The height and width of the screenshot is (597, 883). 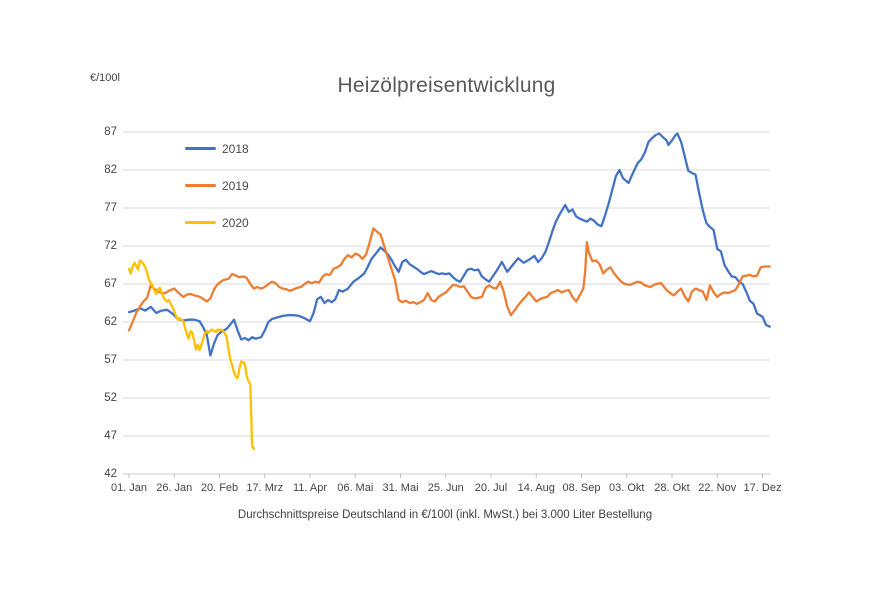 I want to click on y-tick-label: 62, so click(x=110, y=322).